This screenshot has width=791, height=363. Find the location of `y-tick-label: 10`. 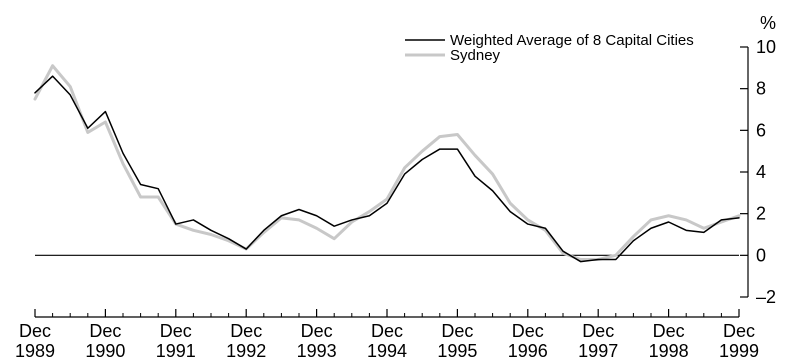

y-tick-label: 10 is located at coordinates (766, 47).